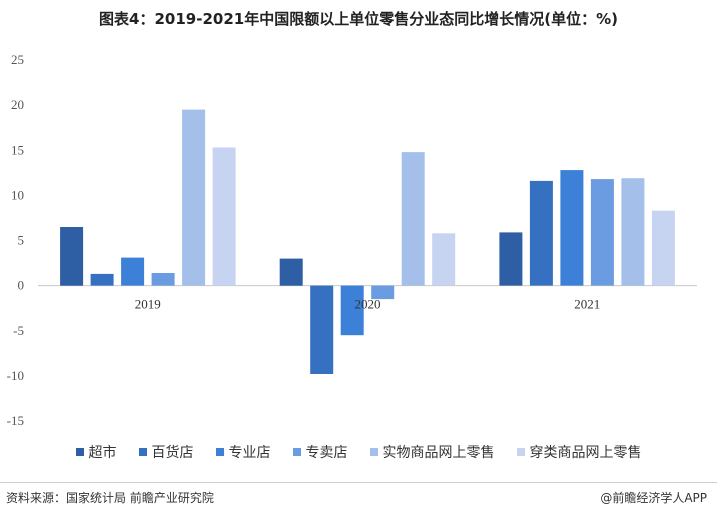 Image resolution: width=717 pixels, height=517 pixels. I want to click on y-tick-label: 5, so click(21, 240).